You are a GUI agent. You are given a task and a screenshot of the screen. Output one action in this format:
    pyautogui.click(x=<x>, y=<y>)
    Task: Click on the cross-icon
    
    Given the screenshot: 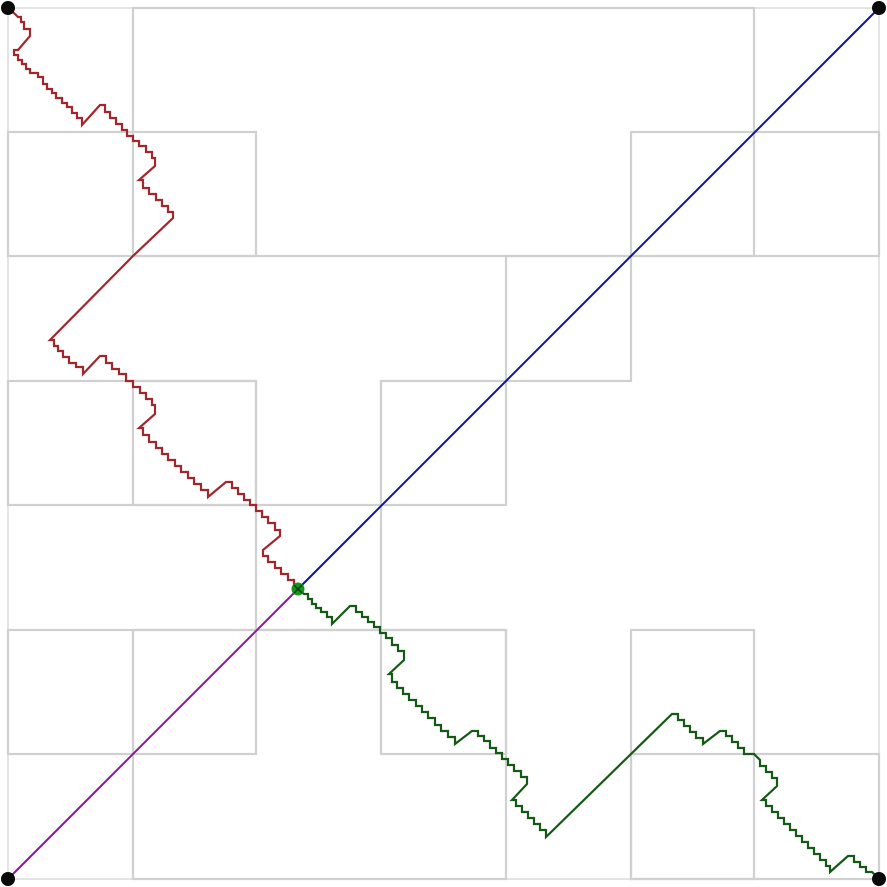 What is the action you would take?
    pyautogui.click(x=298, y=589)
    